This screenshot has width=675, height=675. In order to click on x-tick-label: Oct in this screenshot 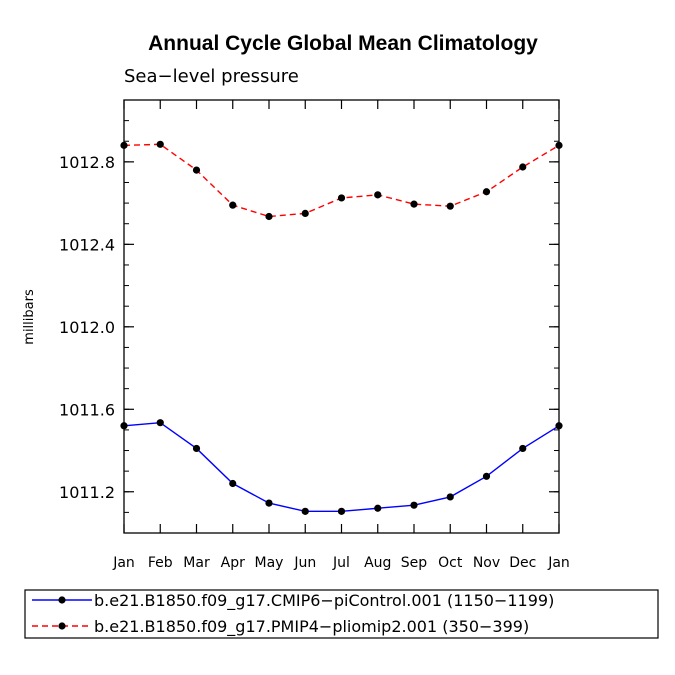, I will do `click(450, 563)`.